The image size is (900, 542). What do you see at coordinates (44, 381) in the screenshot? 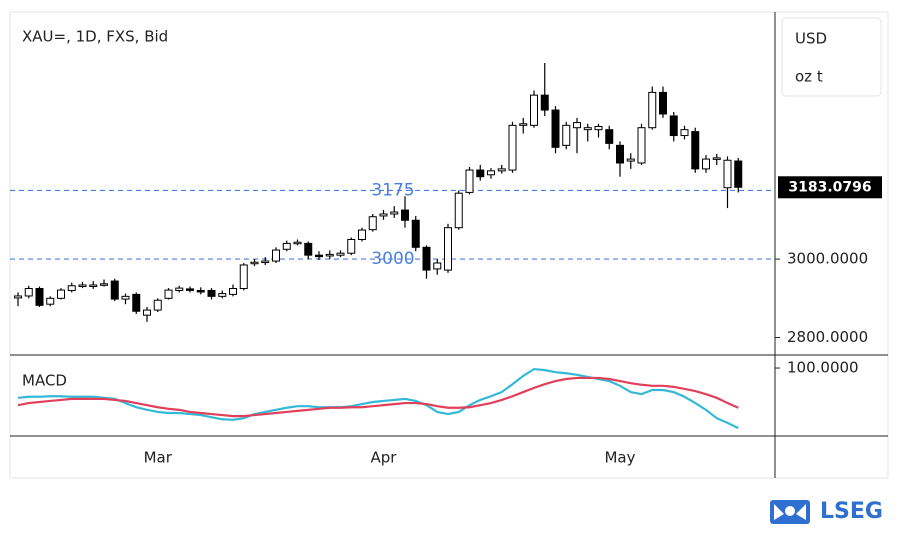
I see `macd-title: MACD` at bounding box center [44, 381].